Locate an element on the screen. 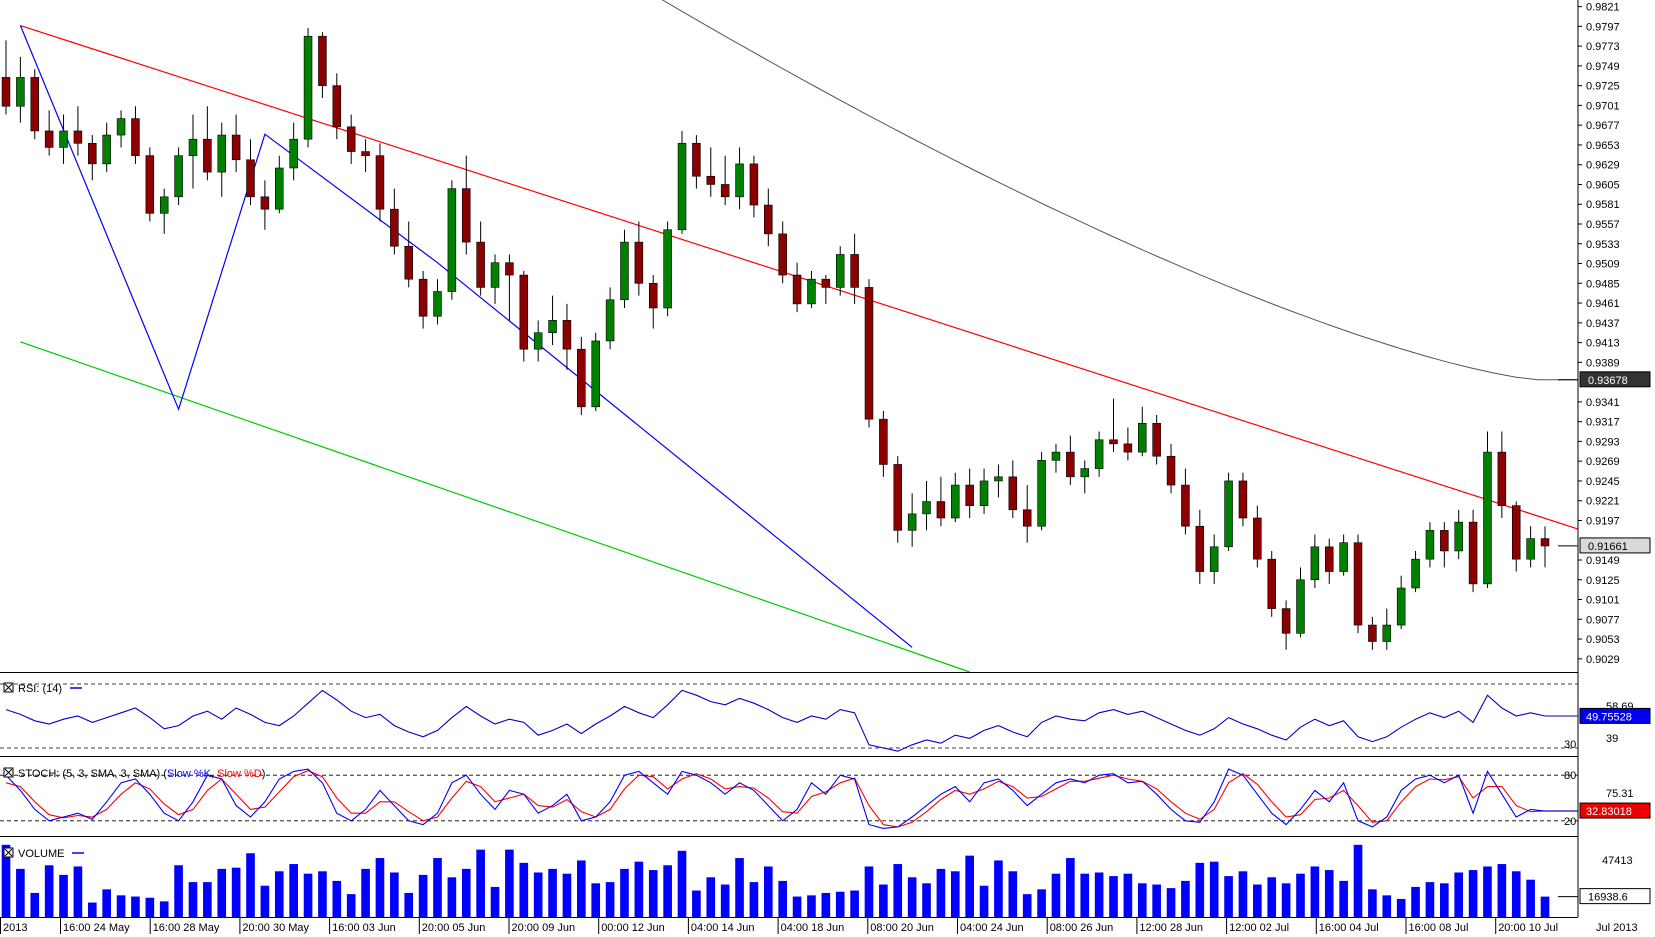 This screenshot has height=937, width=1655. price-tick-label: 0.9053 is located at coordinates (1603, 640).